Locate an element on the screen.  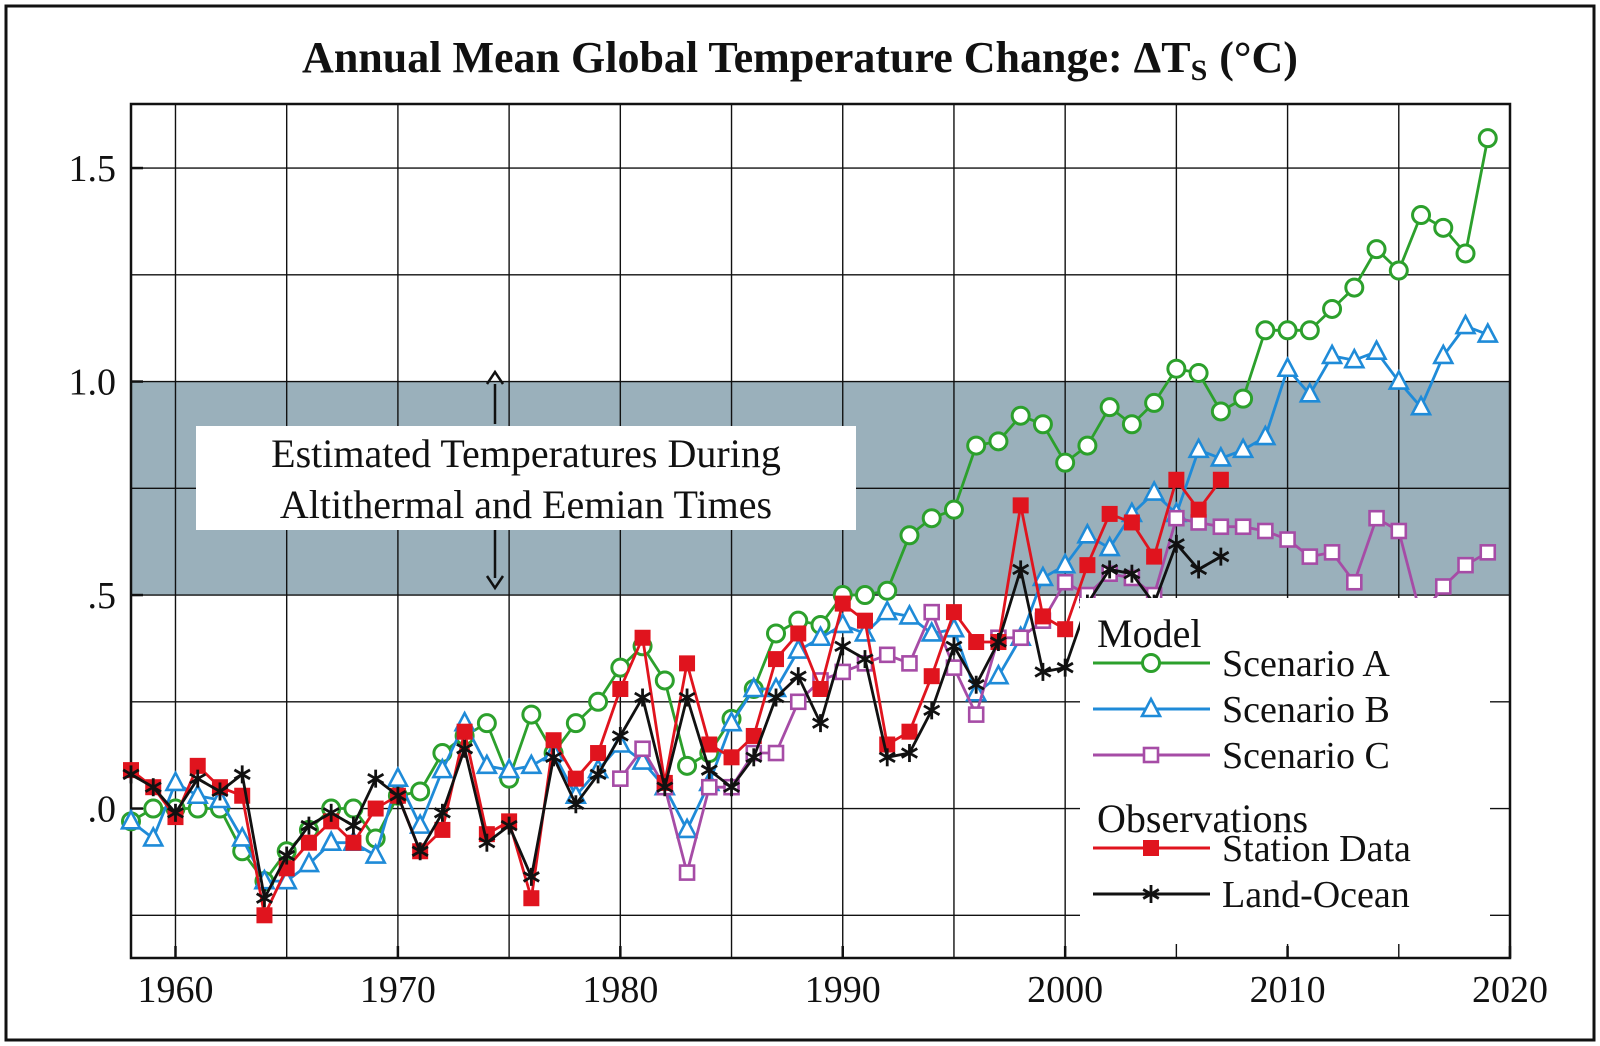
x-tick-label: 2000 is located at coordinates (1065, 990).